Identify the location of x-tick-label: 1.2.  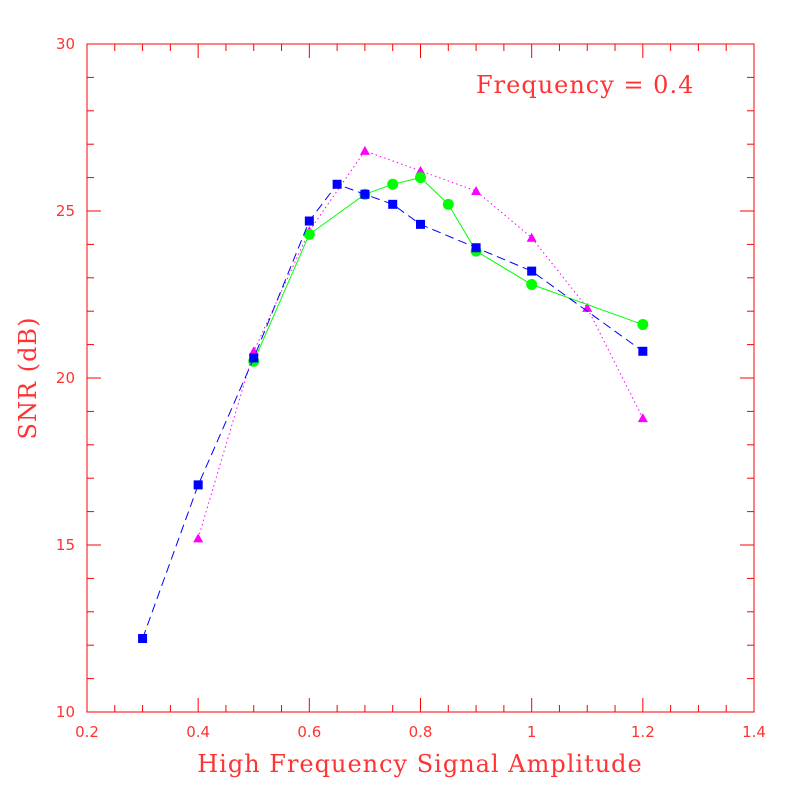
(643, 732).